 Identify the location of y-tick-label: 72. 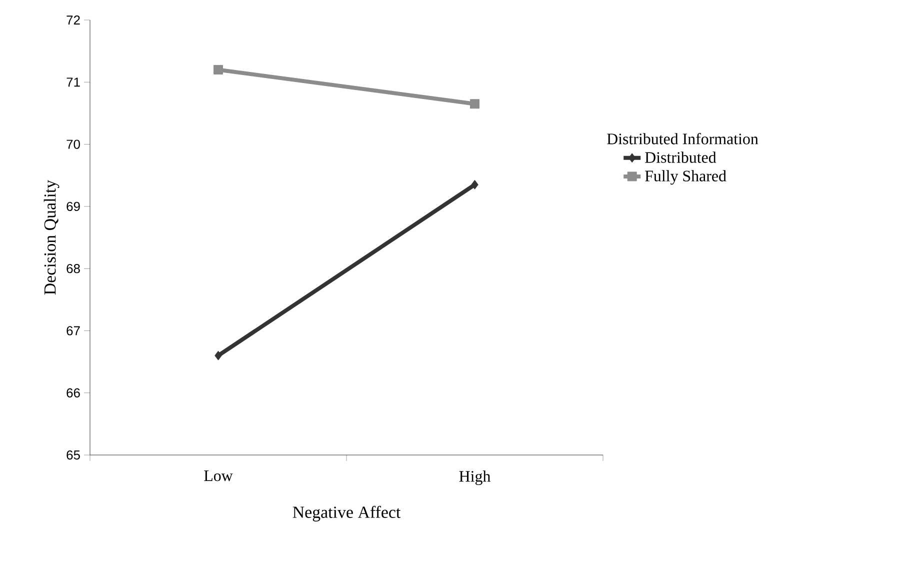
(73, 20).